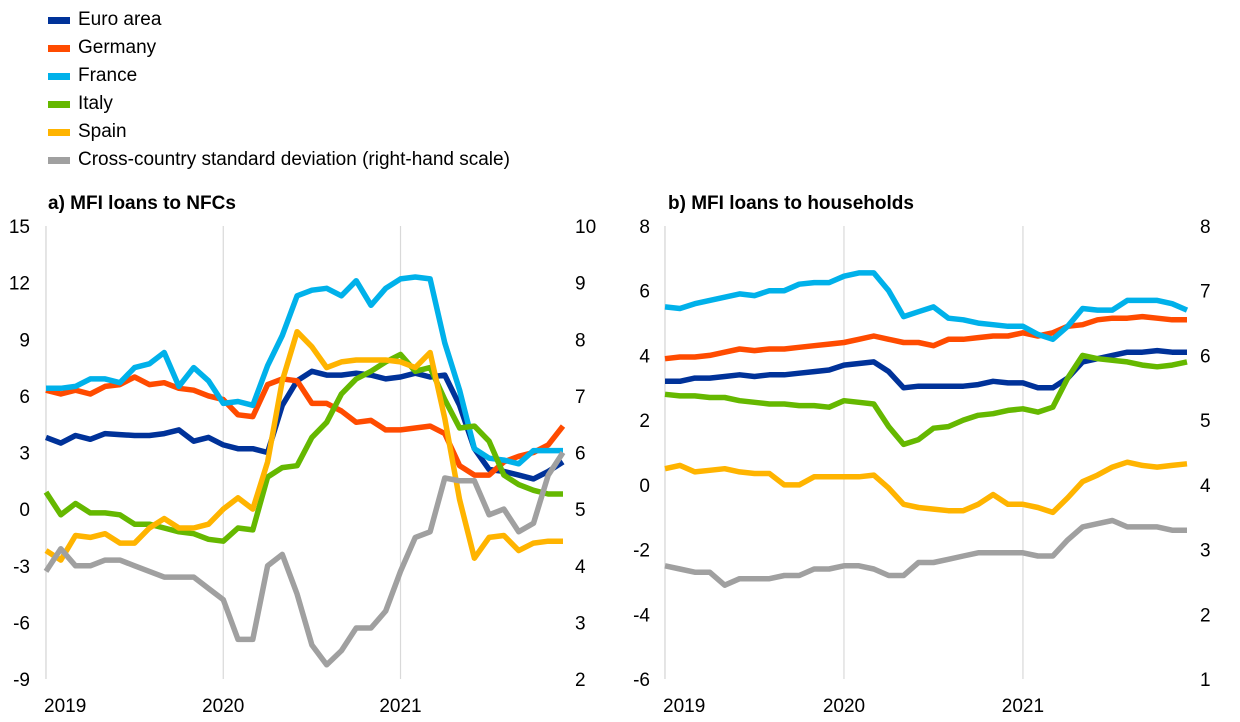 Image resolution: width=1240 pixels, height=722 pixels. Describe the element at coordinates (1023, 706) in the screenshot. I see `panel-b-x-tick-label: 2021` at that location.